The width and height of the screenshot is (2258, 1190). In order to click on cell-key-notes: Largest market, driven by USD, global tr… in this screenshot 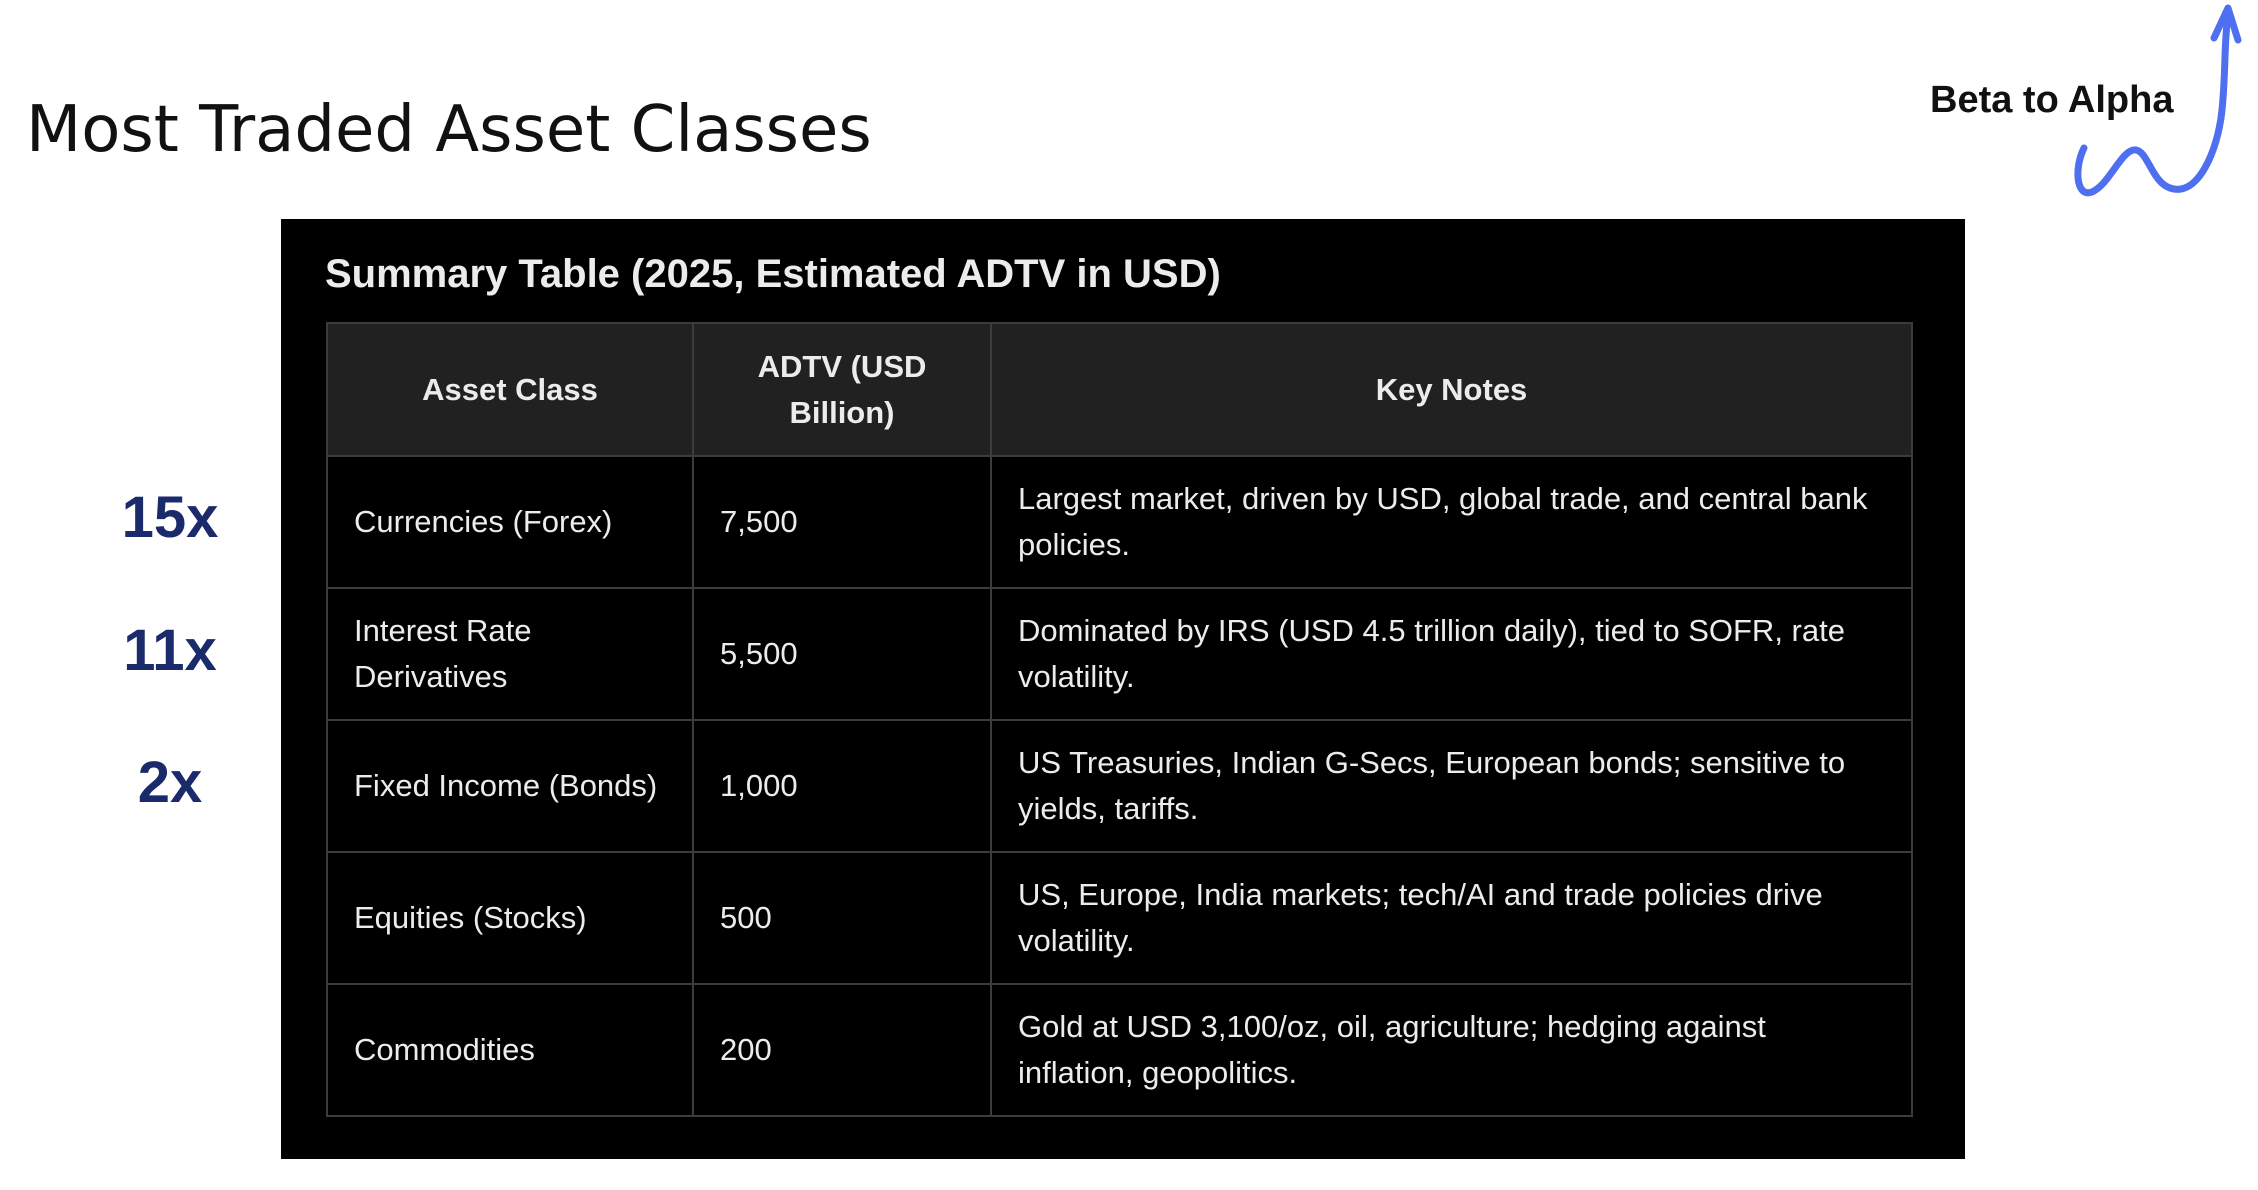, I will do `click(1451, 522)`.